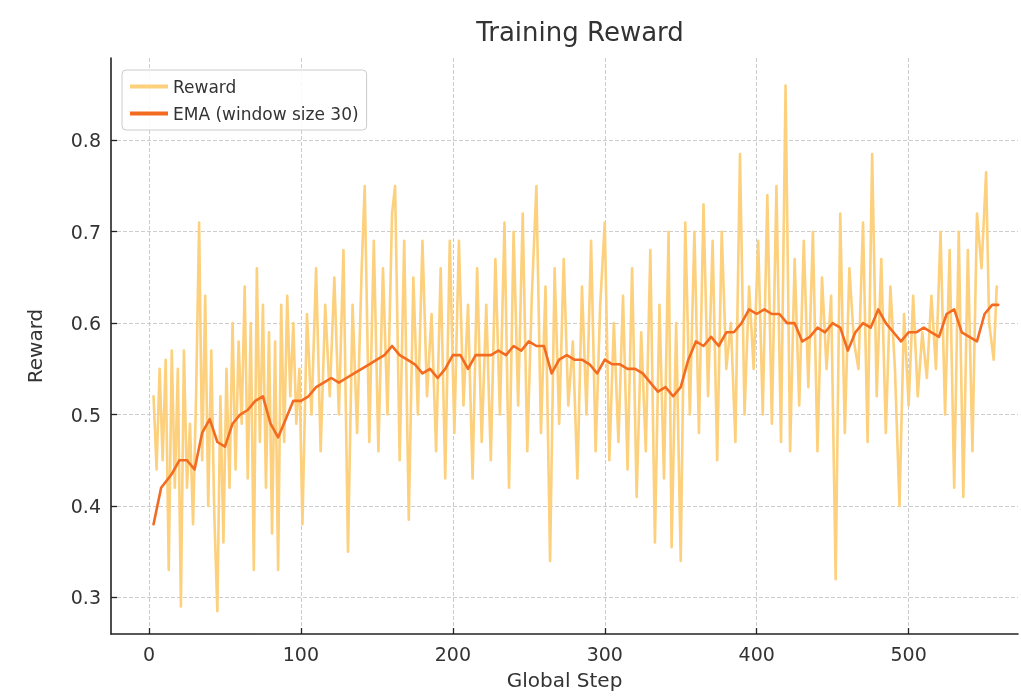 The image size is (1021, 696). Describe the element at coordinates (85, 414) in the screenshot. I see `y-tick-label: 0.5` at that location.